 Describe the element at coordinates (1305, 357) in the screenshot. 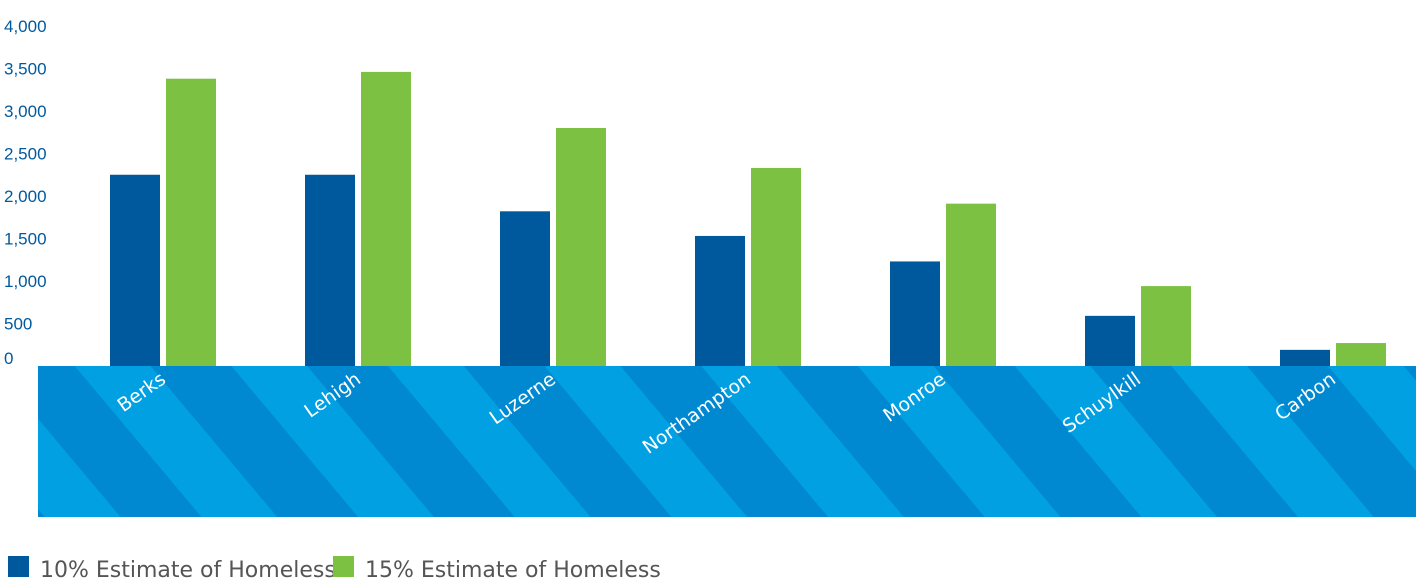

I see `bar-10pct-carbon` at that location.